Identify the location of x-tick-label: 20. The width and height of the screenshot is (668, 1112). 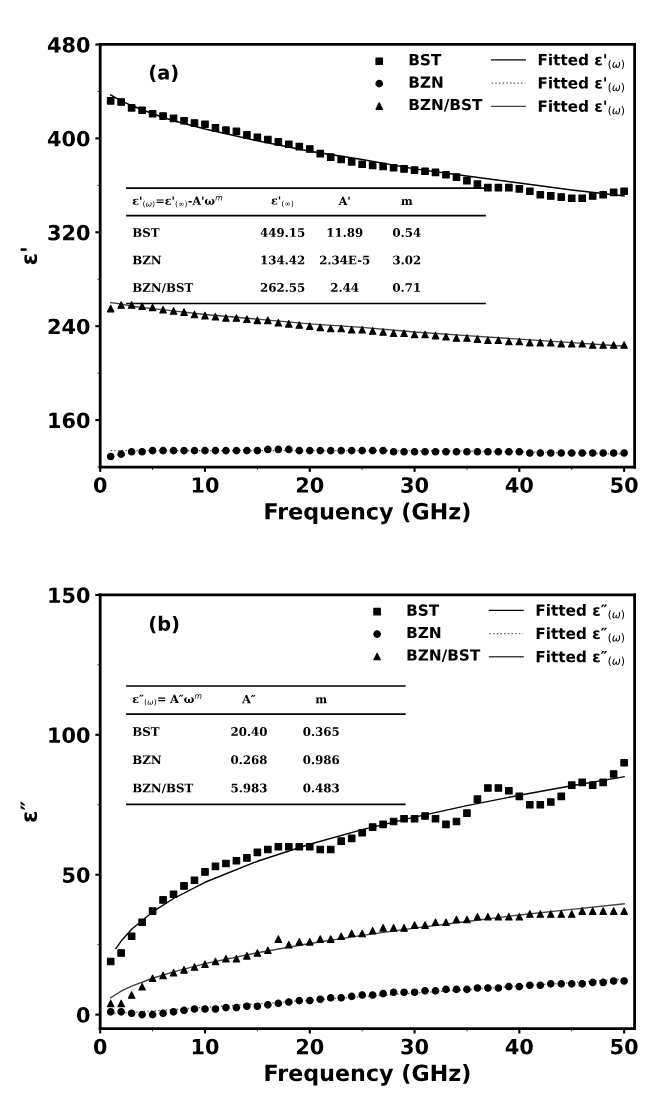
(310, 1046).